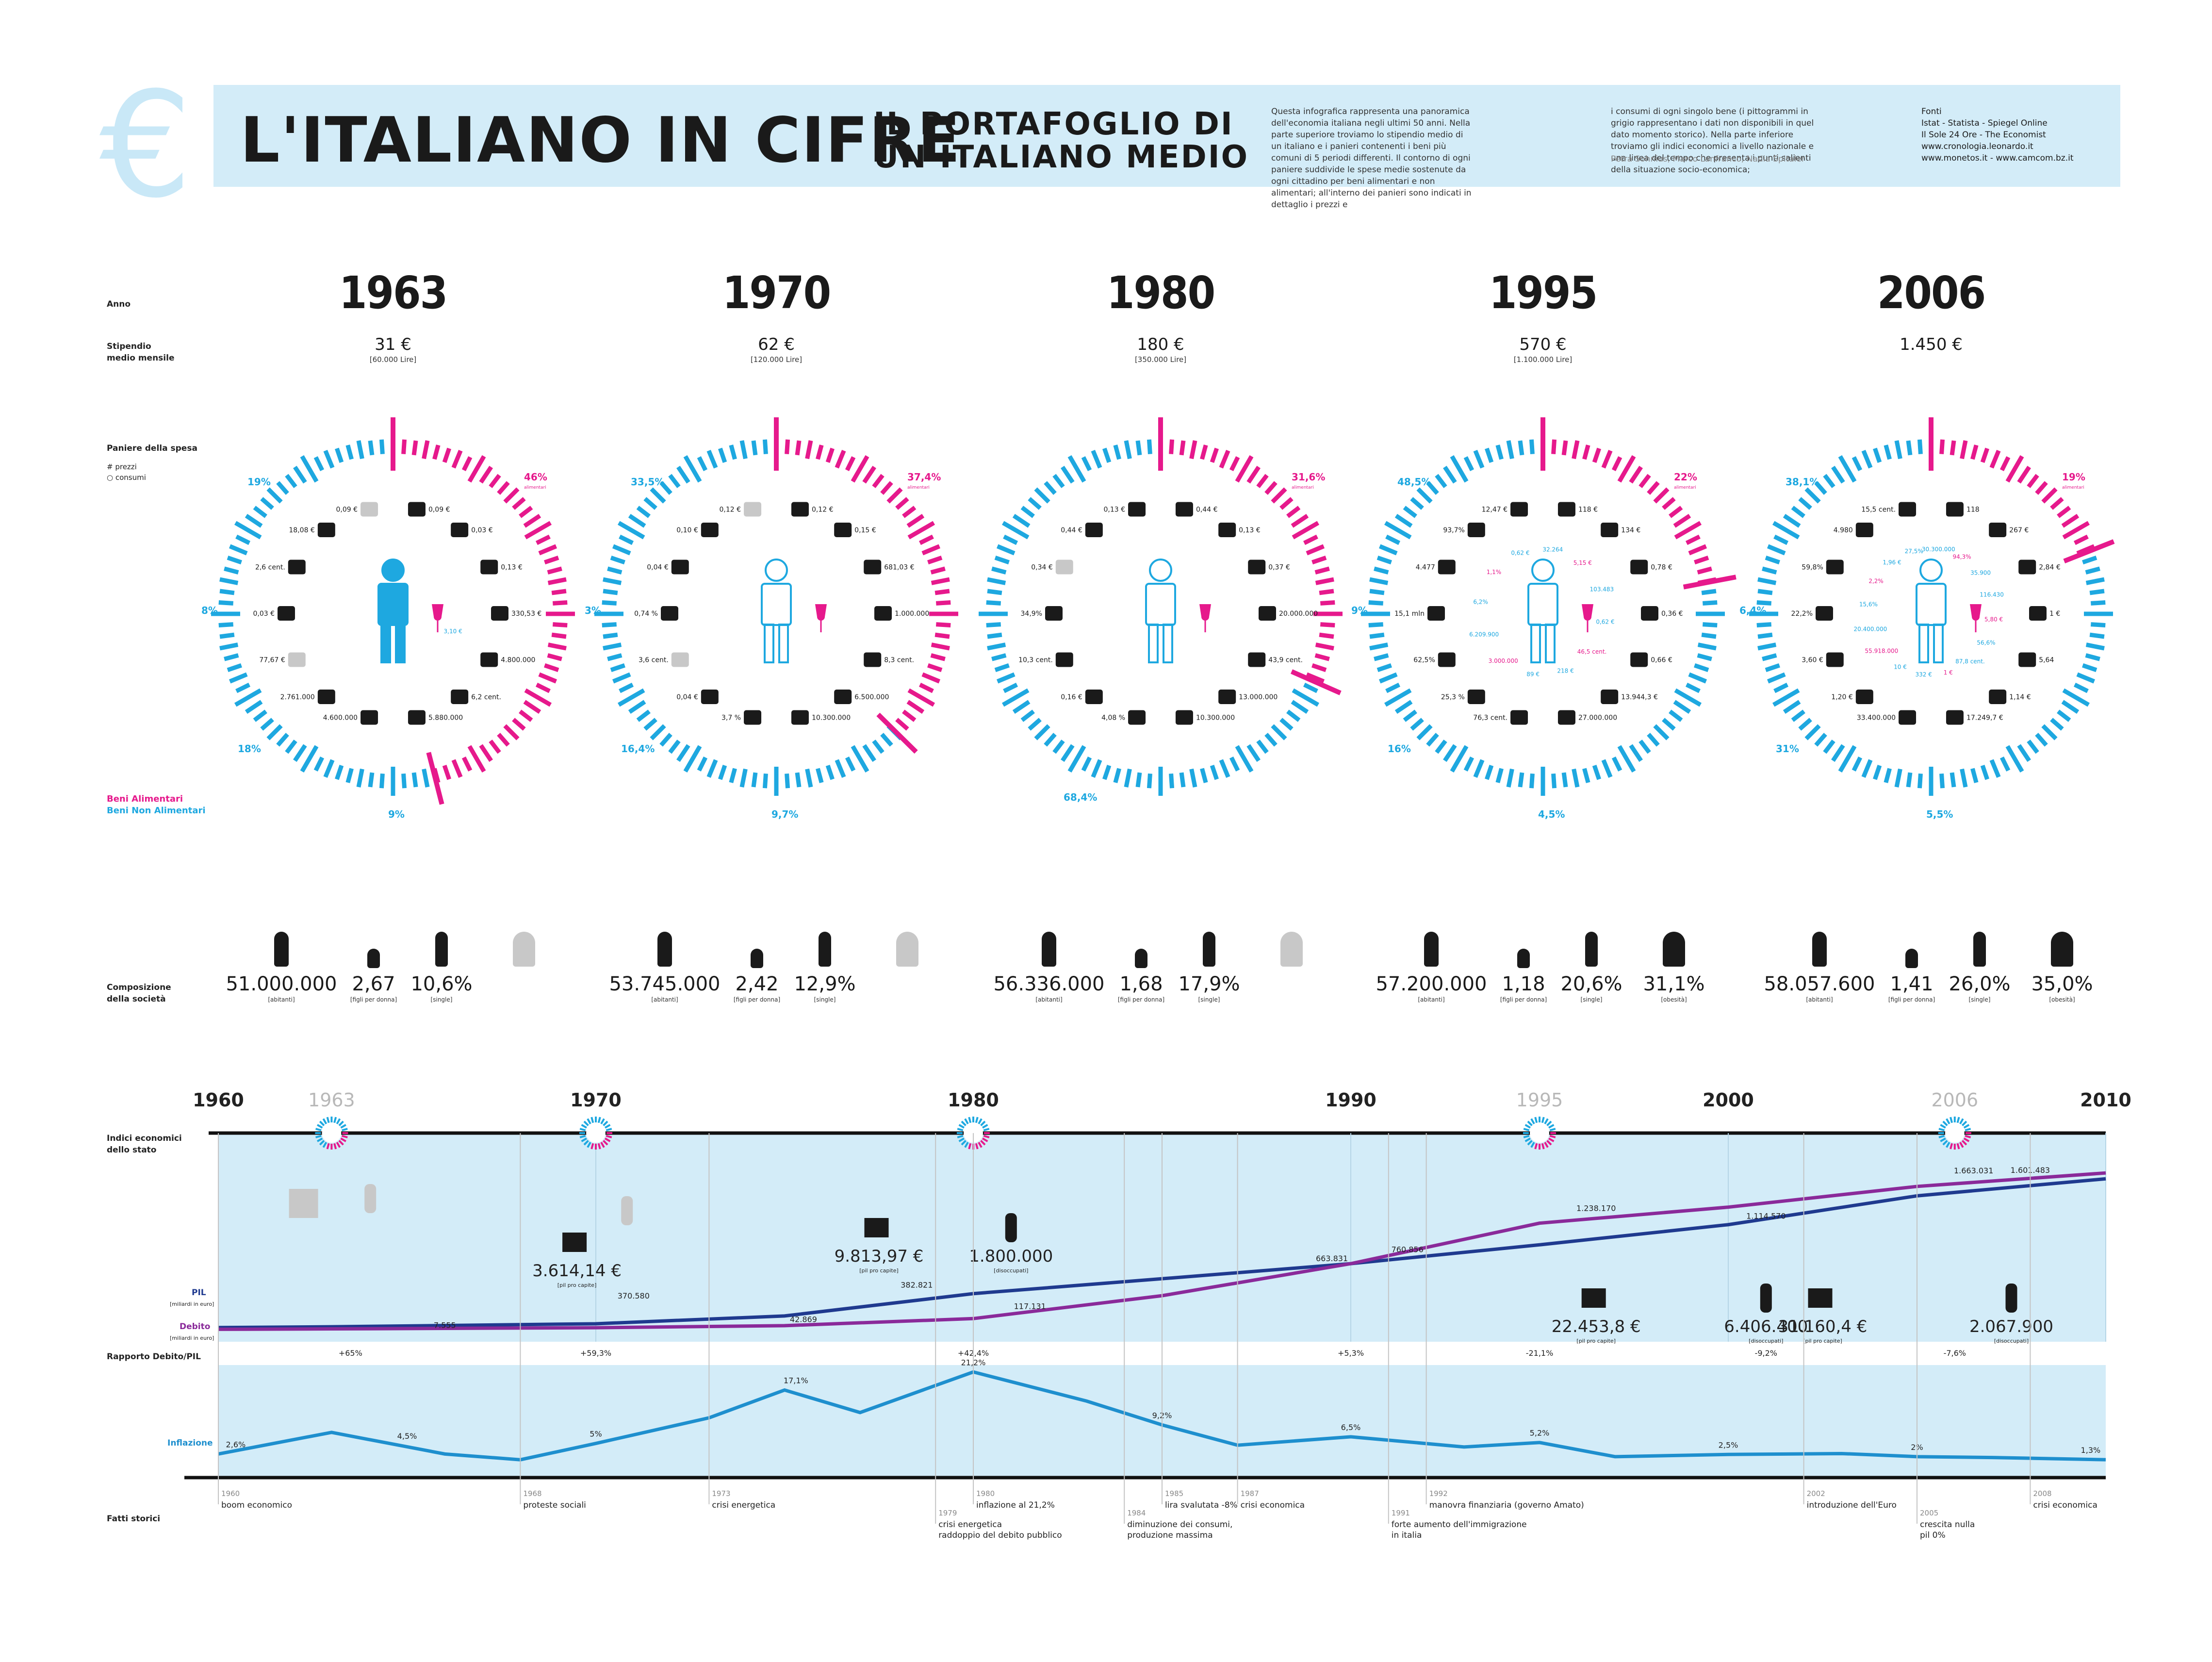 Image resolution: width=2212 pixels, height=1662 pixels. Describe the element at coordinates (823, 510) in the screenshot. I see `basket-price: 0,12 €` at that location.